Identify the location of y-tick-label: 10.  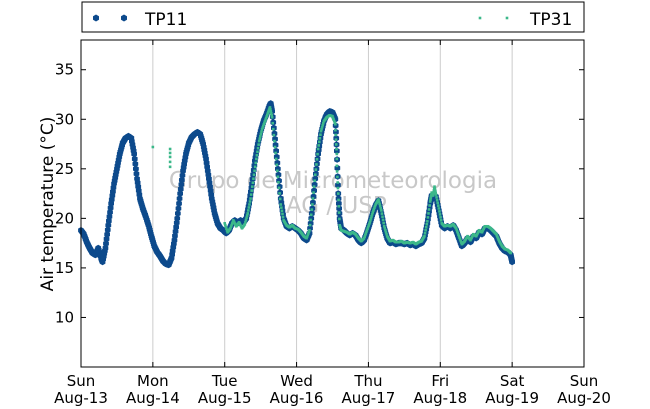
(64, 317).